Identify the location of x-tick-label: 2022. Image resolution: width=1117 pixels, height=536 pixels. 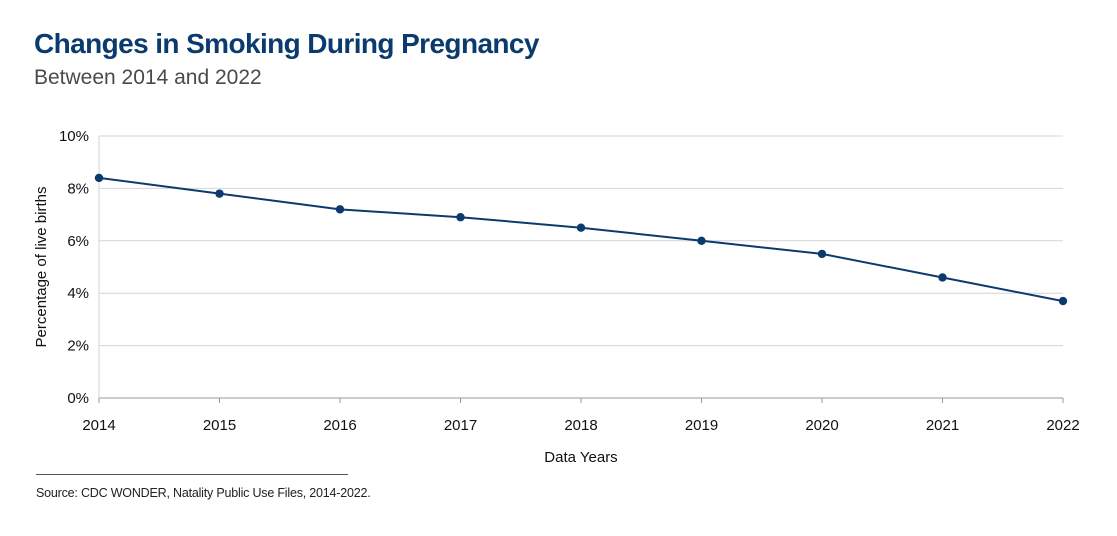
(1062, 425).